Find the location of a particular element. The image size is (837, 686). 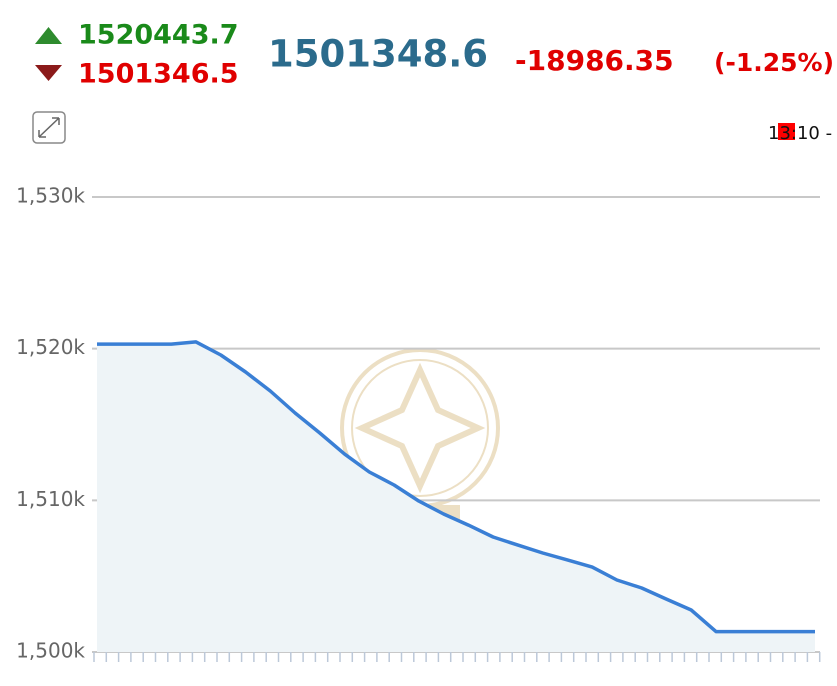

expand-button is located at coordinates (49, 127).